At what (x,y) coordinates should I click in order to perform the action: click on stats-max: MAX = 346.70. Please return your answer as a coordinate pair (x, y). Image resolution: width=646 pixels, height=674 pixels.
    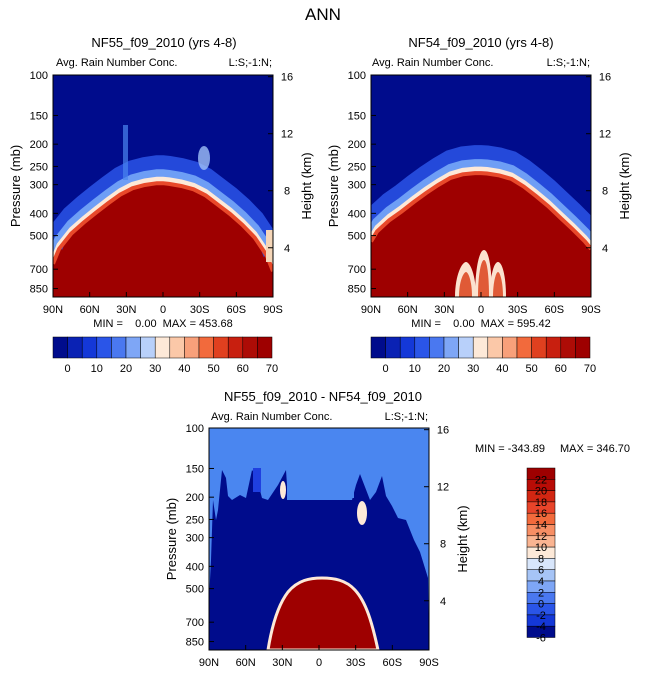
    Looking at the image, I should click on (595, 449).